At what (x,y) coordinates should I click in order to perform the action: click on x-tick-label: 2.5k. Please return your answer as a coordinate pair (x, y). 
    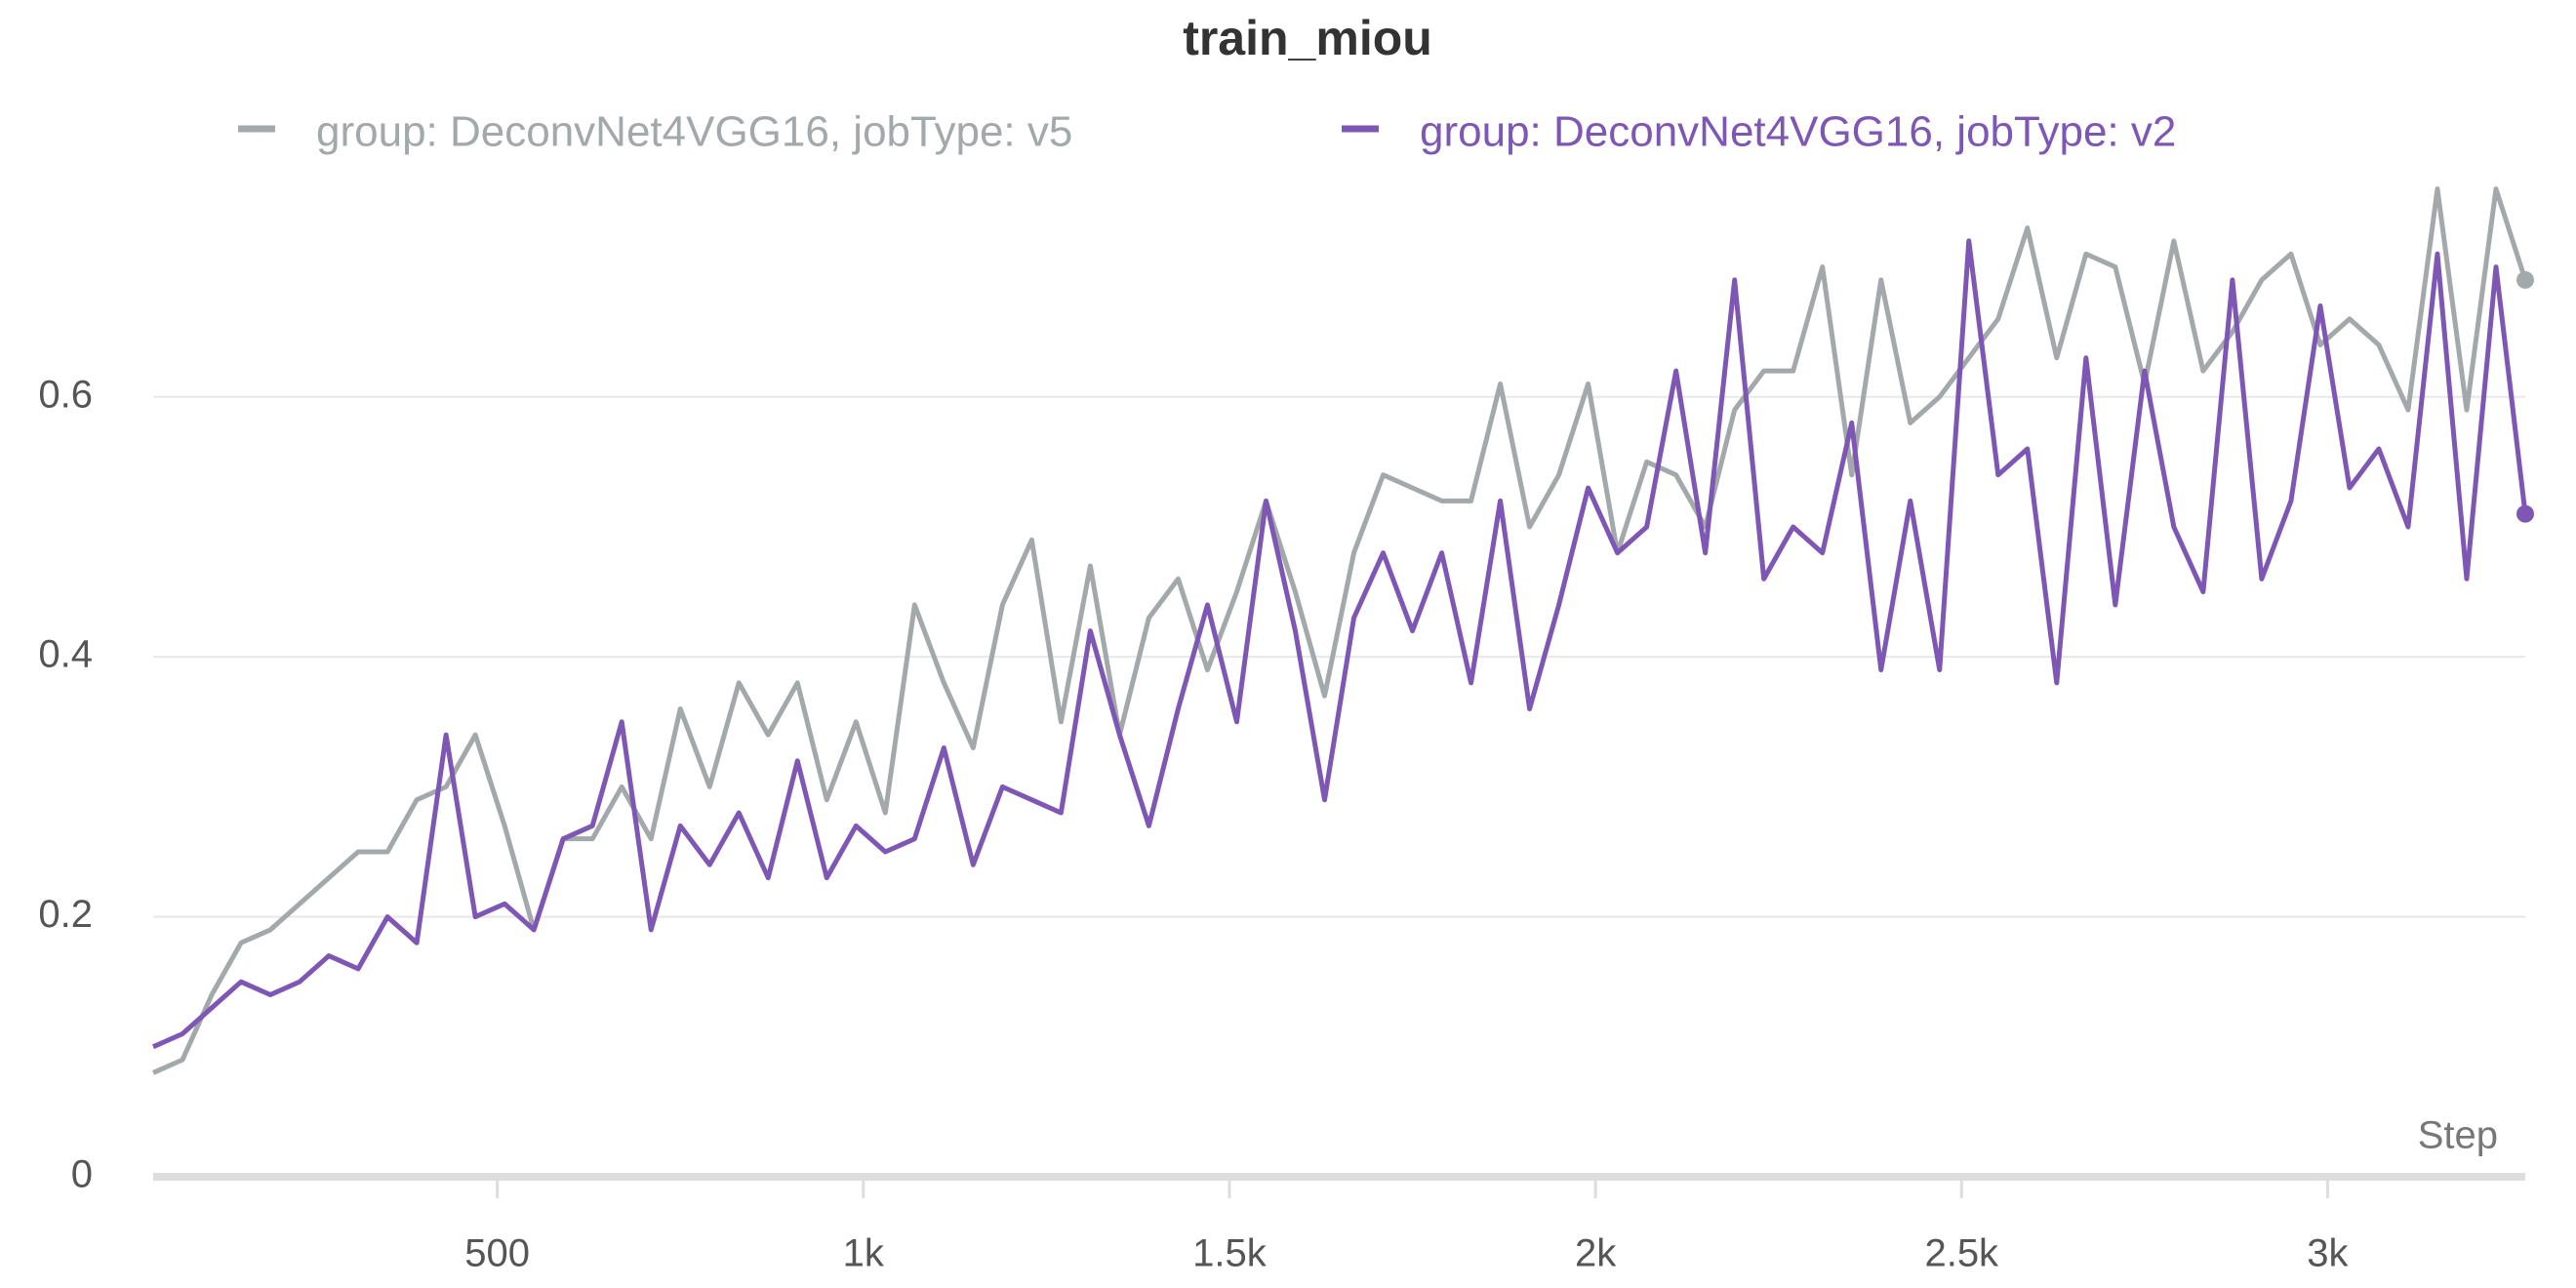
    Looking at the image, I should click on (1961, 1253).